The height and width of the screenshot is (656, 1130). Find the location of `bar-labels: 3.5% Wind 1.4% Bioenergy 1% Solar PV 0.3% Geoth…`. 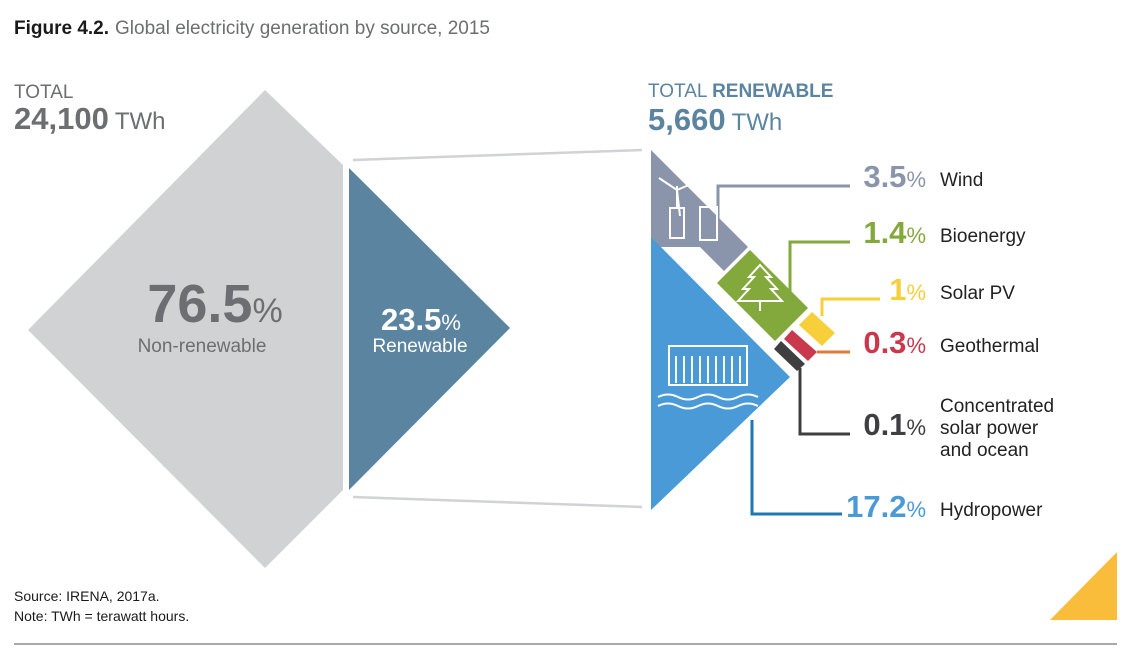

bar-labels: 3.5% Wind 1.4% Bioenergy 1% Solar PV 0.3% Geoth… is located at coordinates (950, 341).